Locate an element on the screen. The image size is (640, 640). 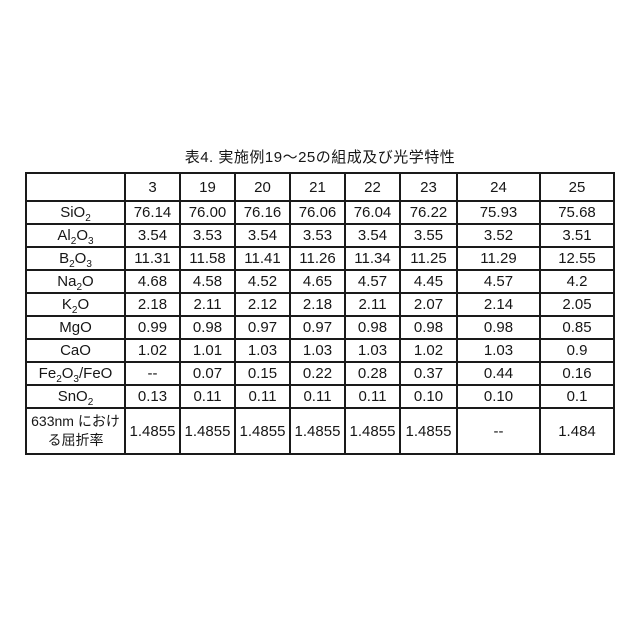
value-cell-K2O-col-22: 2.11 is located at coordinates (372, 304).